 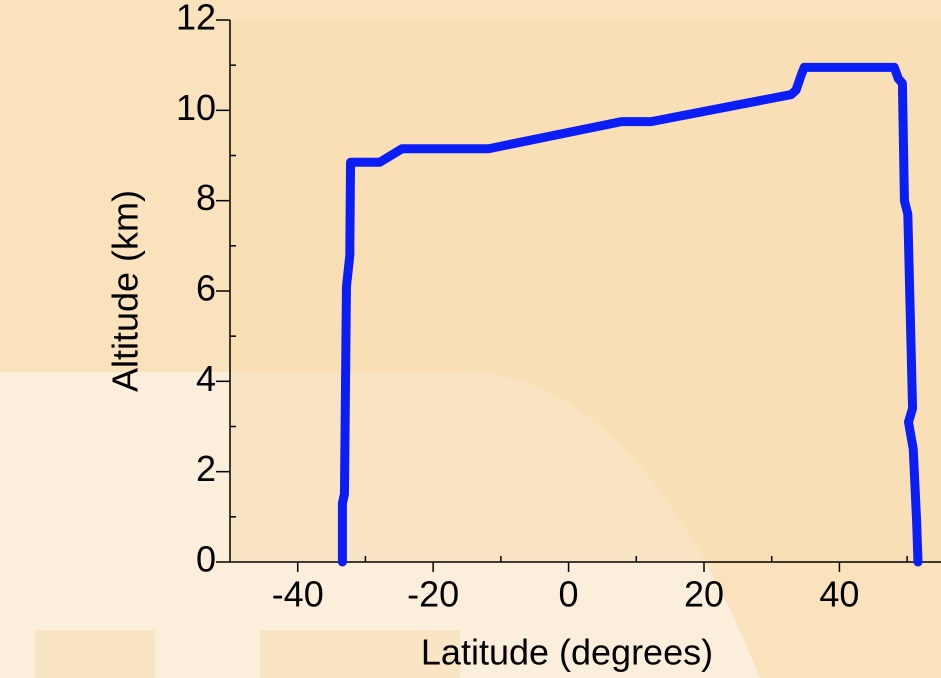 I want to click on y-tick-label: 6, so click(x=206, y=288).